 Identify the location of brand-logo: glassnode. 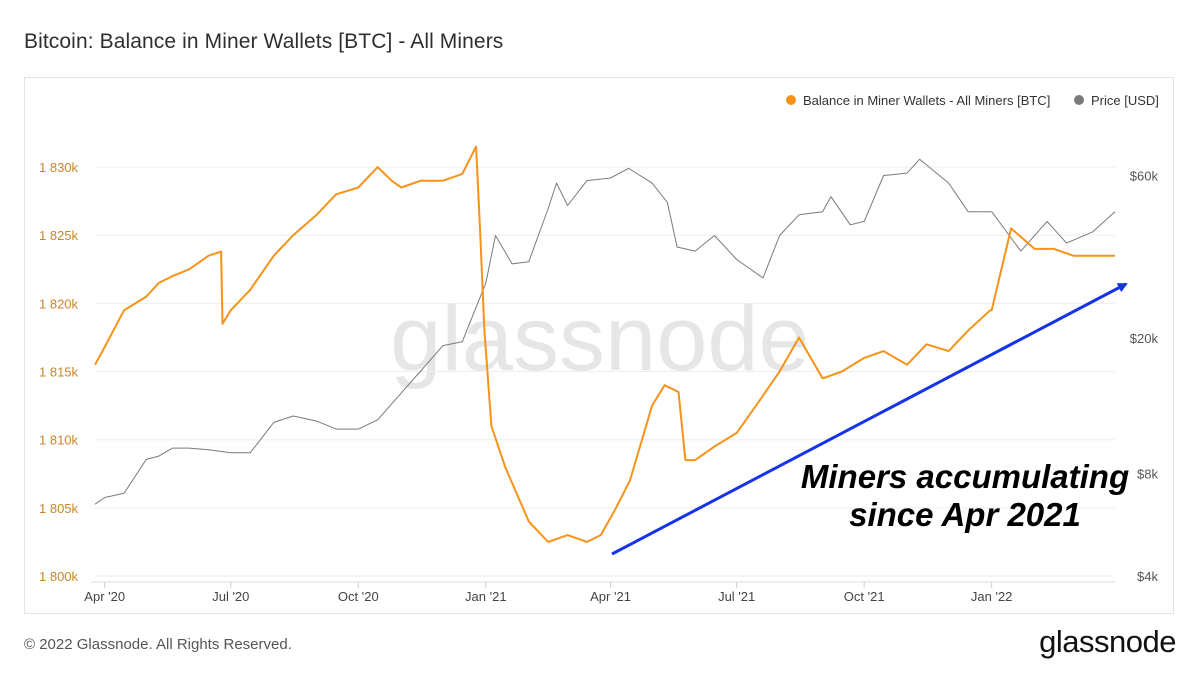
(1107, 641).